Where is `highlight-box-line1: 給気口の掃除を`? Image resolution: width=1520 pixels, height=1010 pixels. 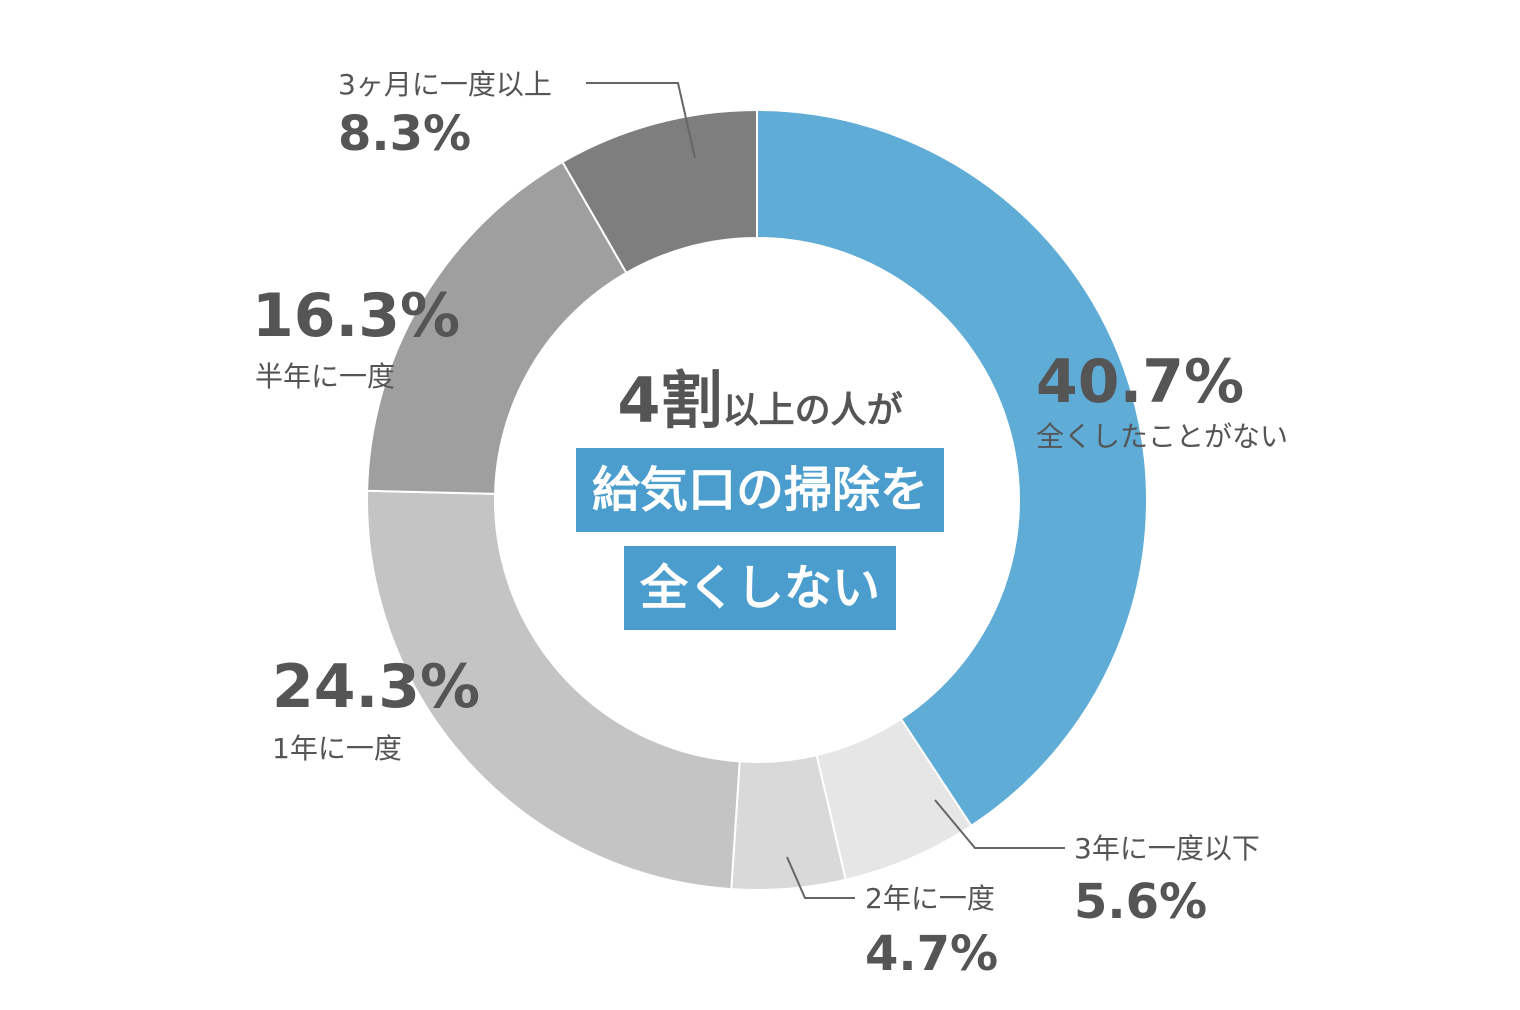 highlight-box-line1: 給気口の掃除を is located at coordinates (759, 490).